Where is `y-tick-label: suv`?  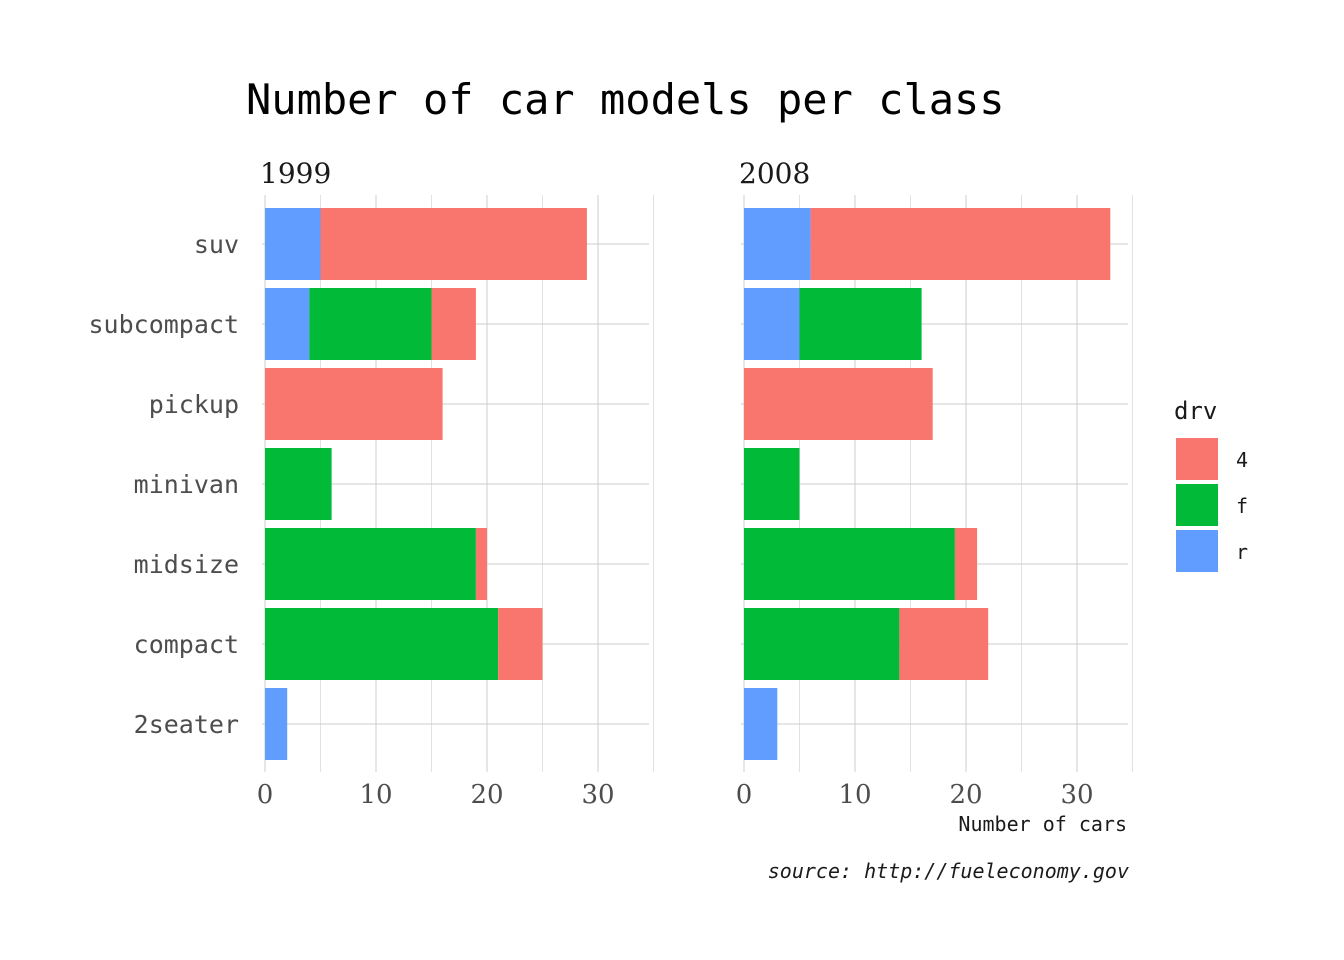
y-tick-label: suv is located at coordinates (216, 244).